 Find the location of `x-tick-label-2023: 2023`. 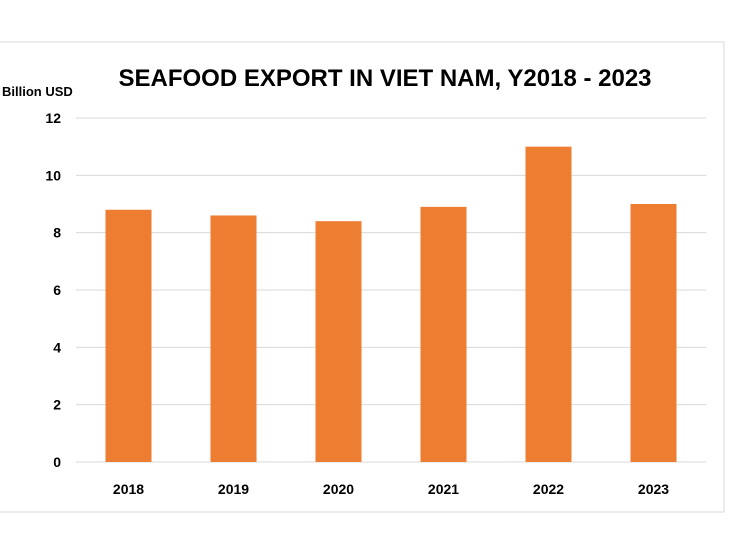

x-tick-label-2023: 2023 is located at coordinates (653, 489).